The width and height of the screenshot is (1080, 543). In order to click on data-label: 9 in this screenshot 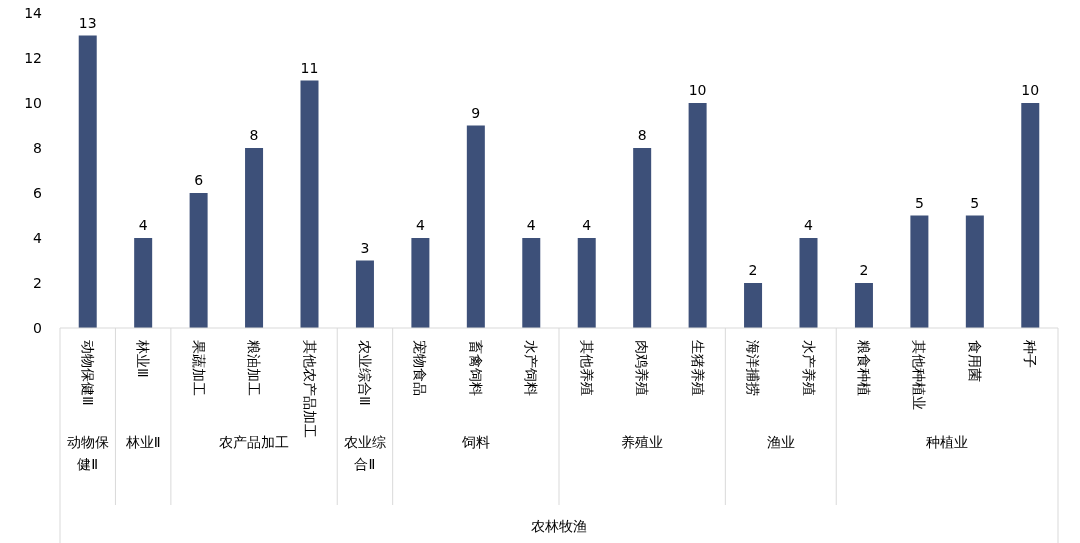, I will do `click(476, 112)`.